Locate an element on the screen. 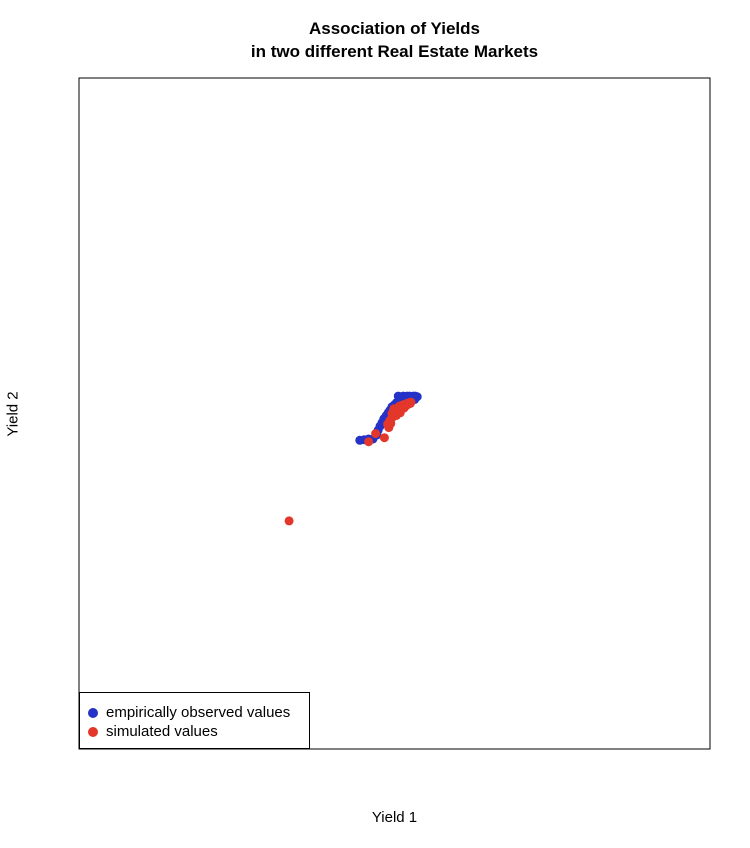 This screenshot has width=750, height=848. legend-label-simulated: simulated values is located at coordinates (162, 731).